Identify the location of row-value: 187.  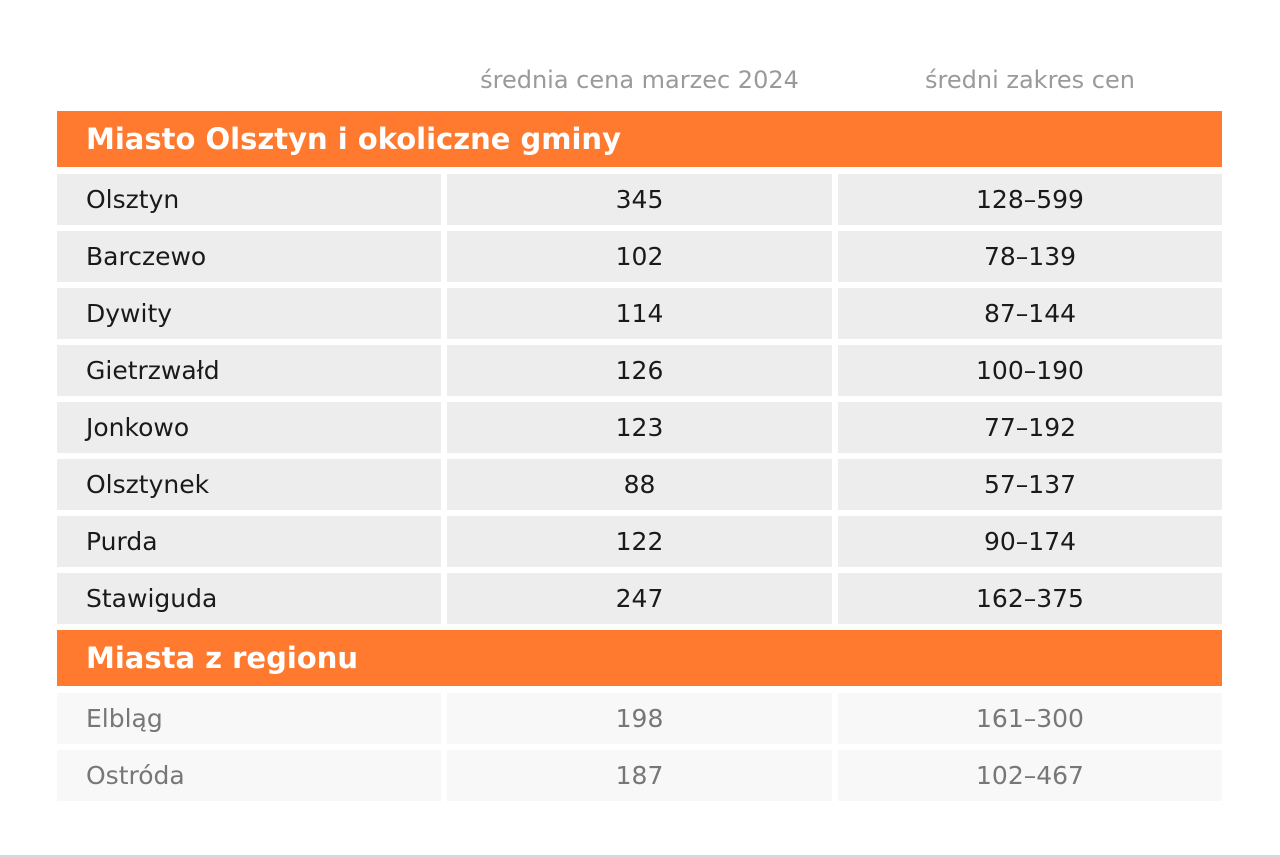
(639, 775).